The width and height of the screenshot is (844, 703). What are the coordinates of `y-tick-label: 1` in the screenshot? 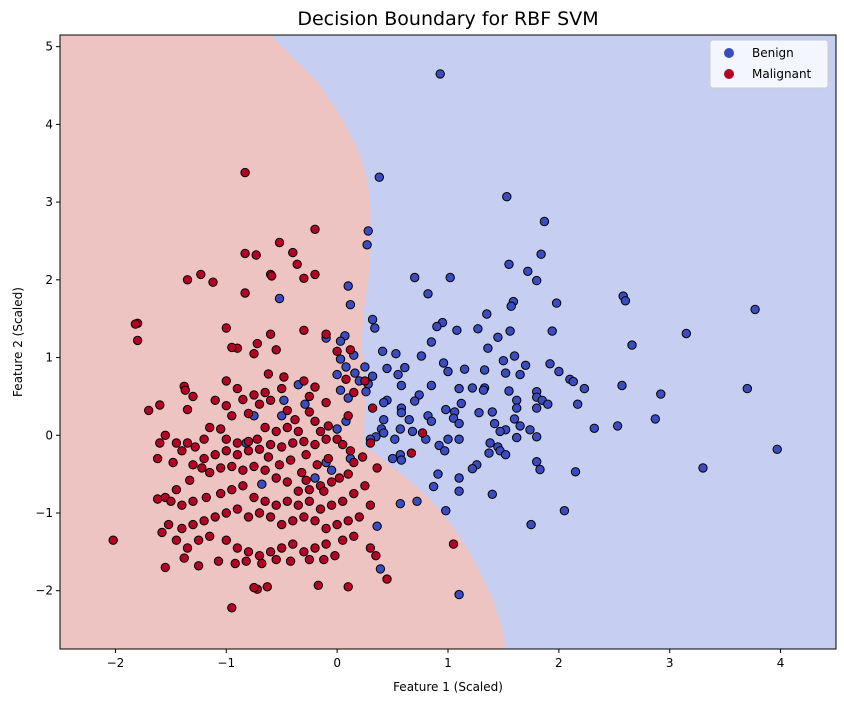 It's located at (49, 358).